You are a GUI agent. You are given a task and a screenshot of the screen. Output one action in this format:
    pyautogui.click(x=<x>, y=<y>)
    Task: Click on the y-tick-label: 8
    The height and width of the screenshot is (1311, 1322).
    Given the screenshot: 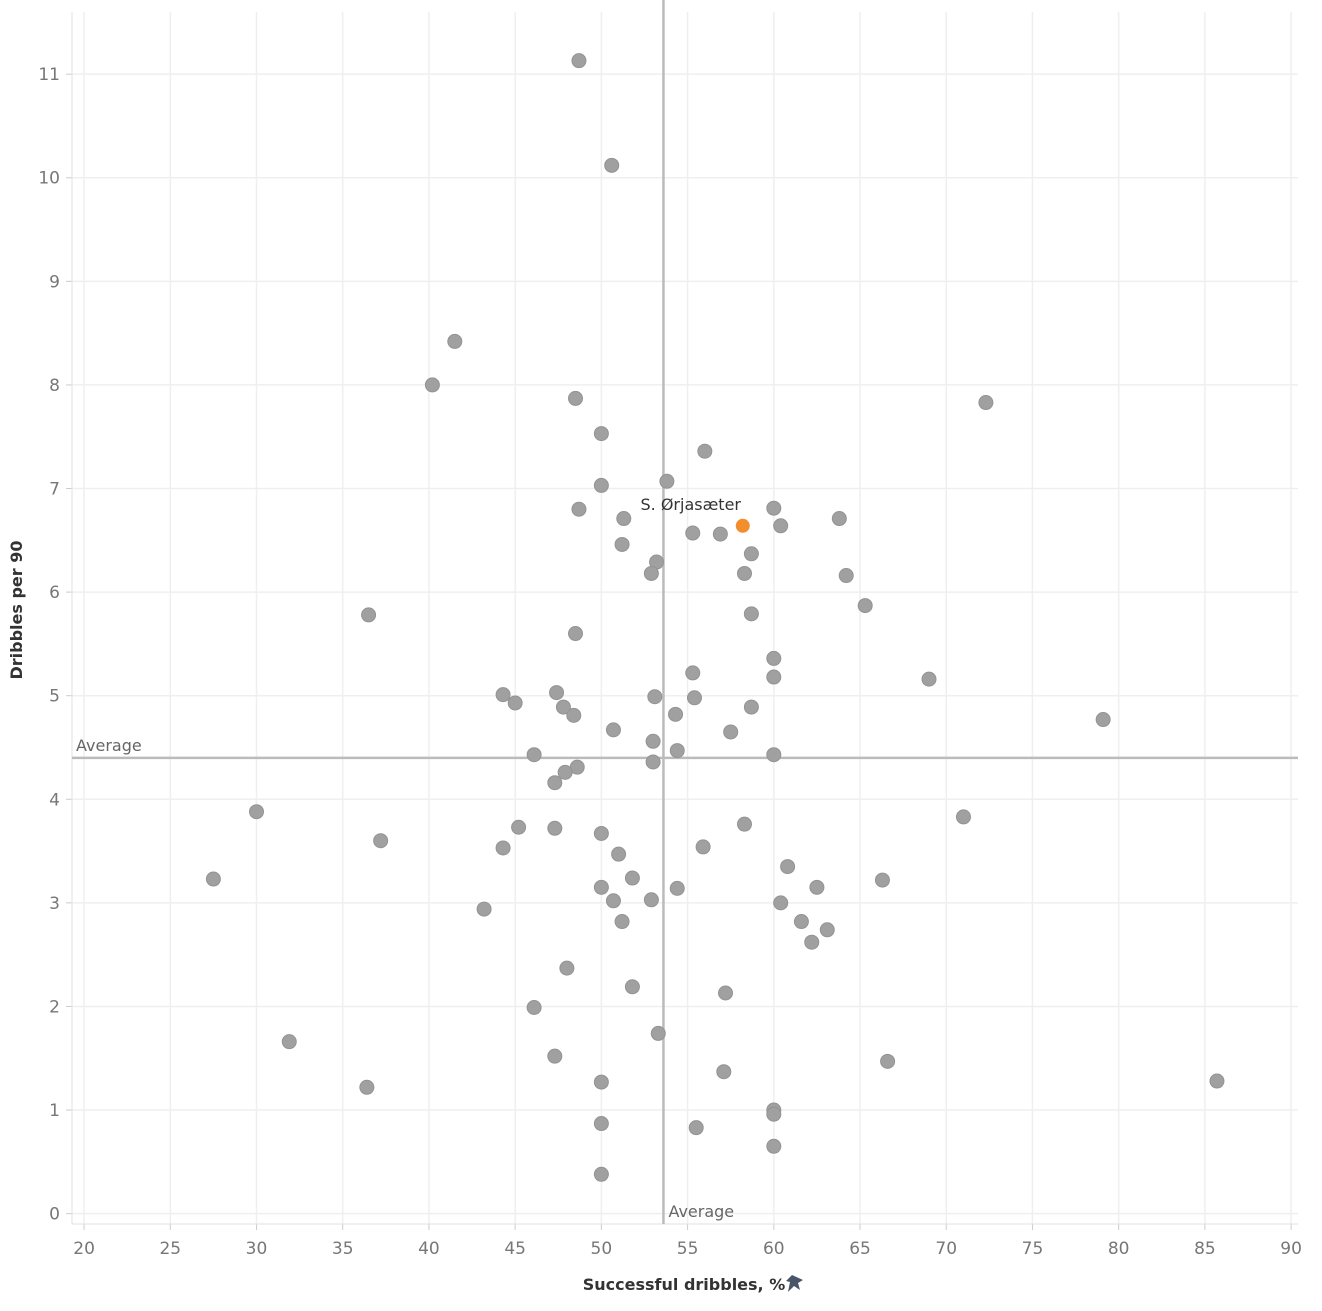 What is the action you would take?
    pyautogui.click(x=54, y=386)
    